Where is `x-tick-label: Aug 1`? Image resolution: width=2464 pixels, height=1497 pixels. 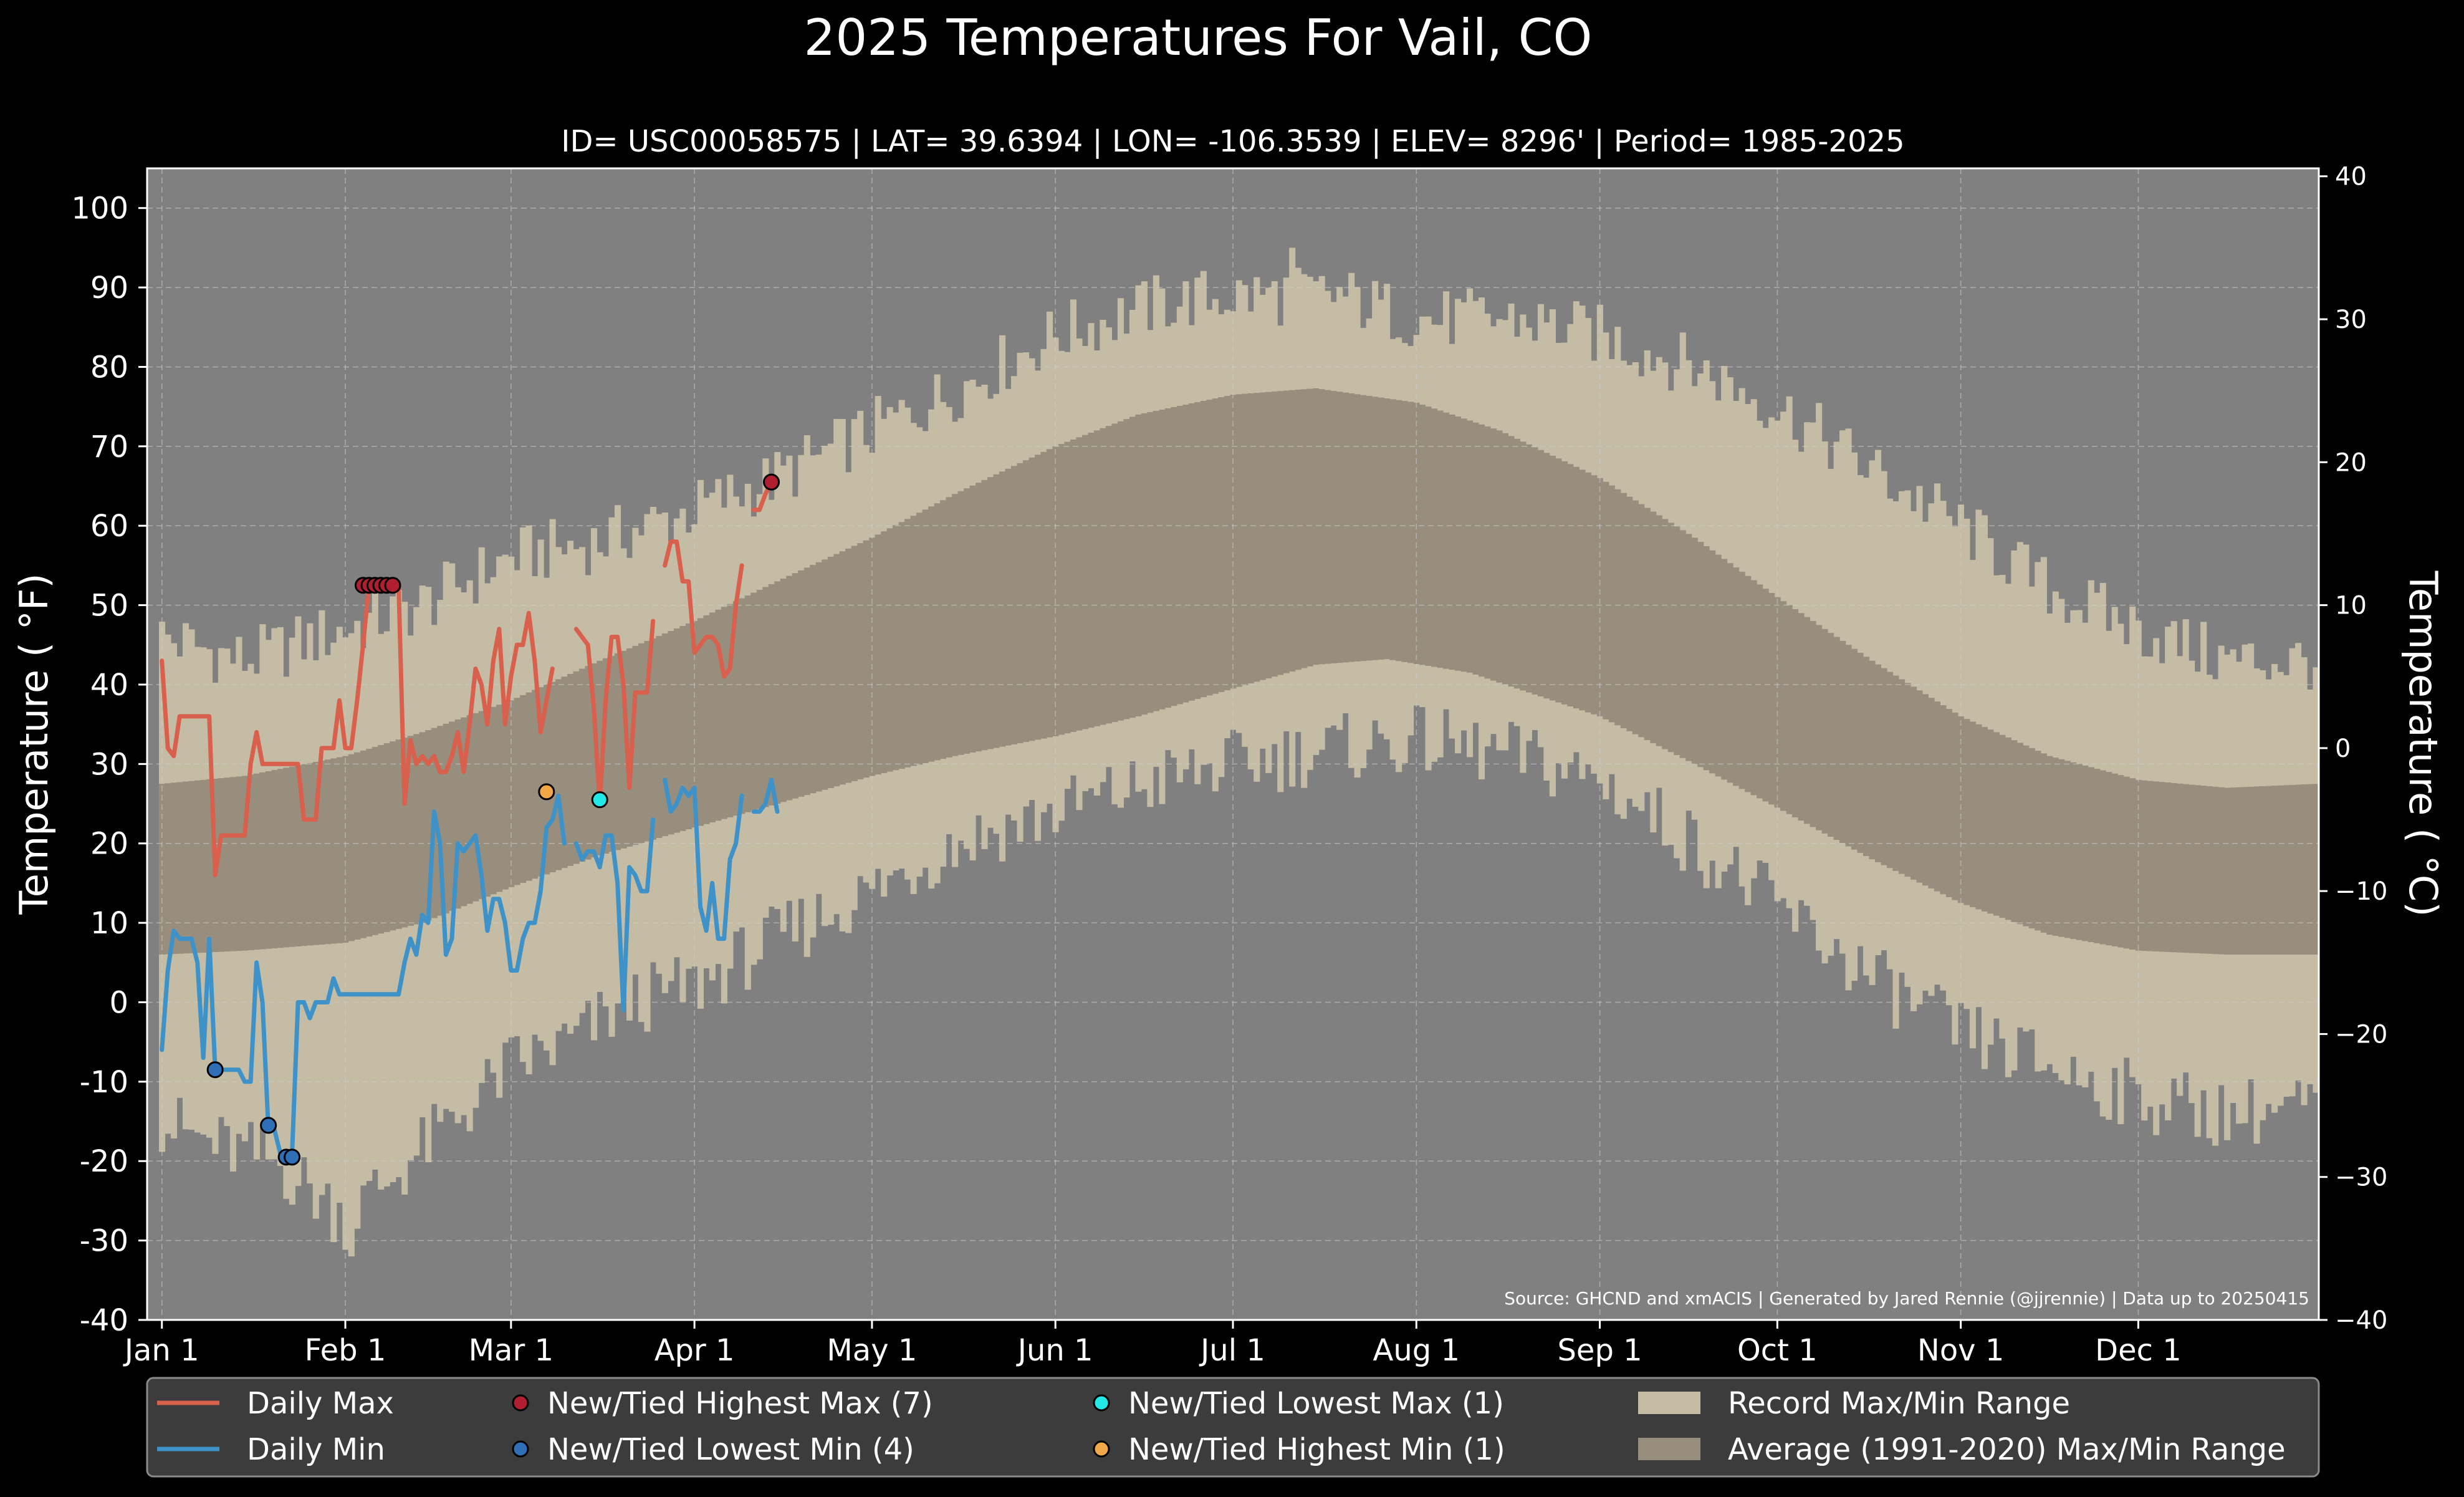 x-tick-label: Aug 1 is located at coordinates (1416, 1350).